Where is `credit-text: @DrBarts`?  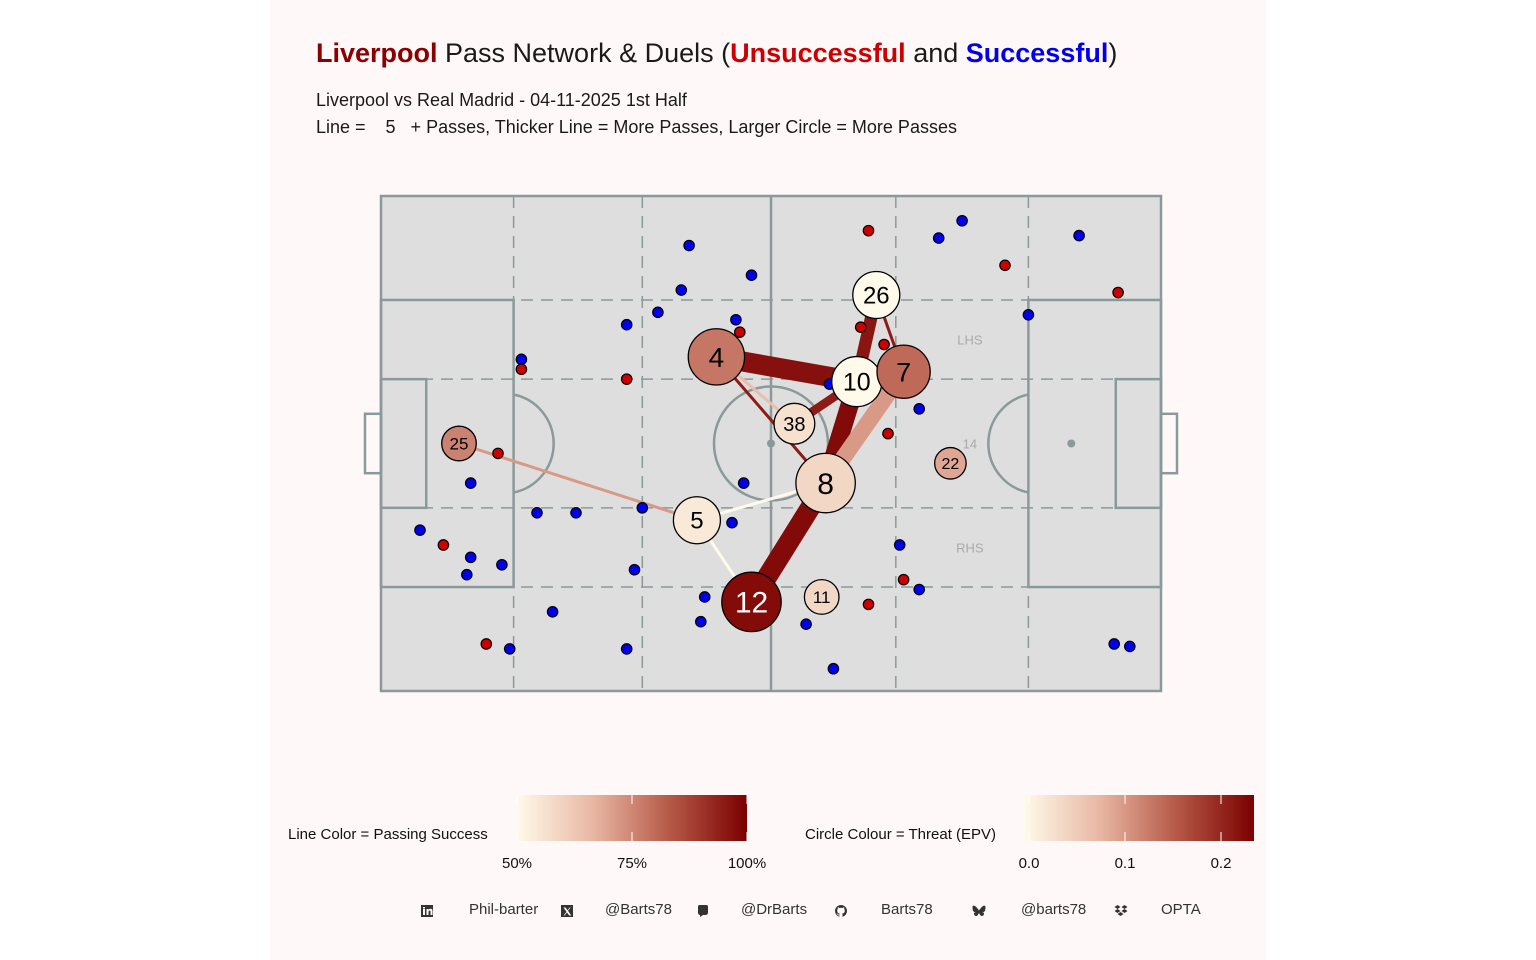 credit-text: @DrBarts is located at coordinates (774, 909).